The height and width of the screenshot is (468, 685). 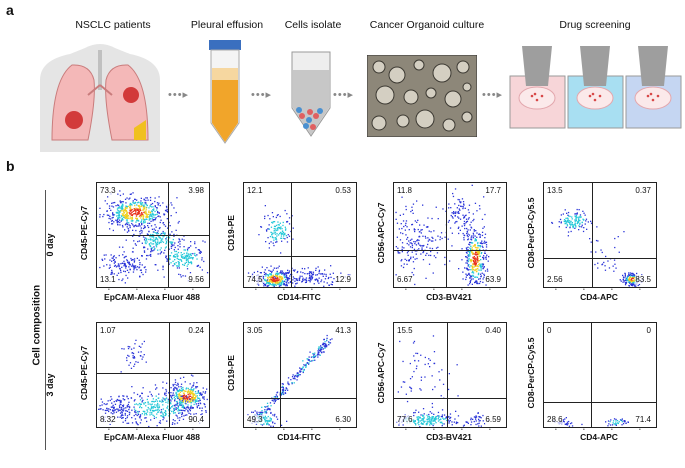 What do you see at coordinates (643, 190) in the screenshot?
I see `quadrant-value-upper-right: 0.37` at bounding box center [643, 190].